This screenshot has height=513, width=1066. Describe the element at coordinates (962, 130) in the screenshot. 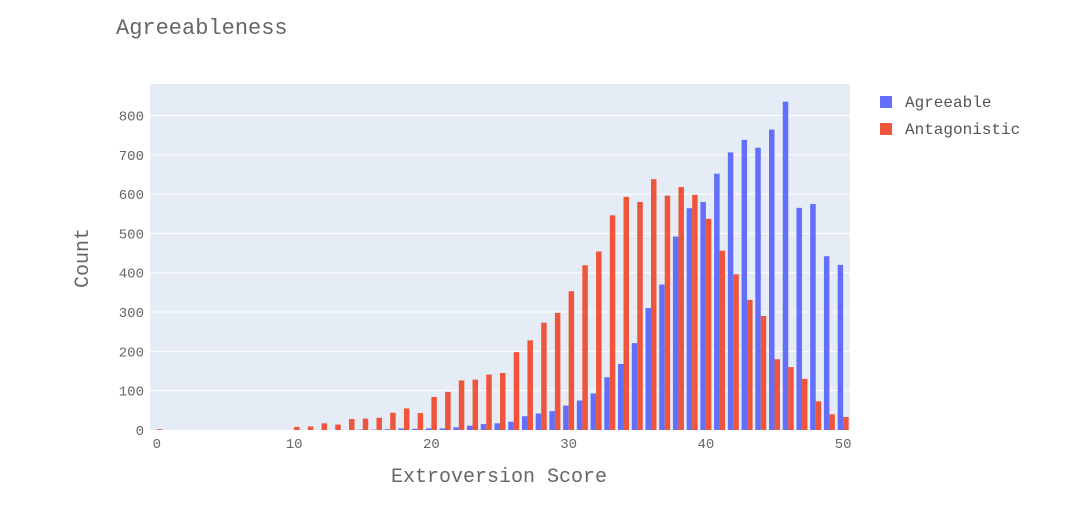

I see `legend-label-antagonistic: Antagonistic` at that location.